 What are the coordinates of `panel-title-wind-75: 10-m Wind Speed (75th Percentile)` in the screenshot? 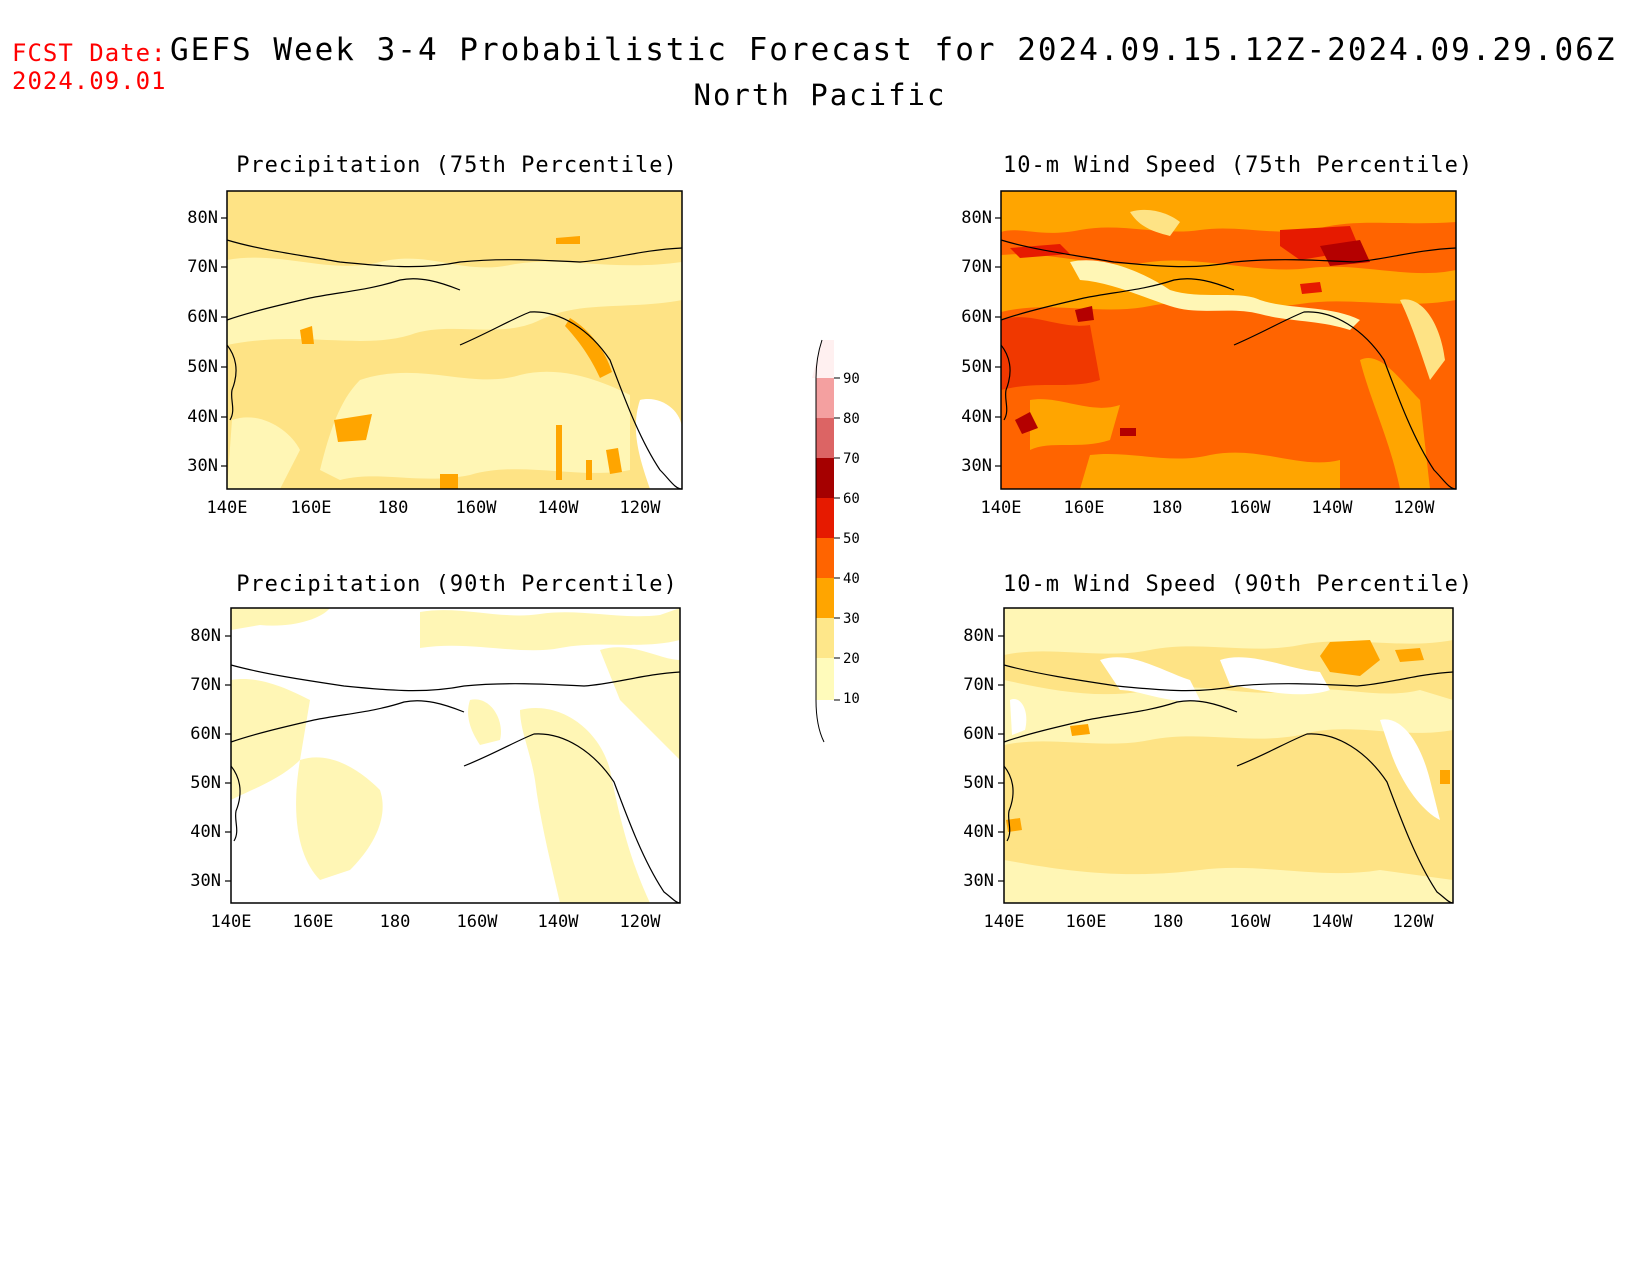 It's located at (1238, 165).